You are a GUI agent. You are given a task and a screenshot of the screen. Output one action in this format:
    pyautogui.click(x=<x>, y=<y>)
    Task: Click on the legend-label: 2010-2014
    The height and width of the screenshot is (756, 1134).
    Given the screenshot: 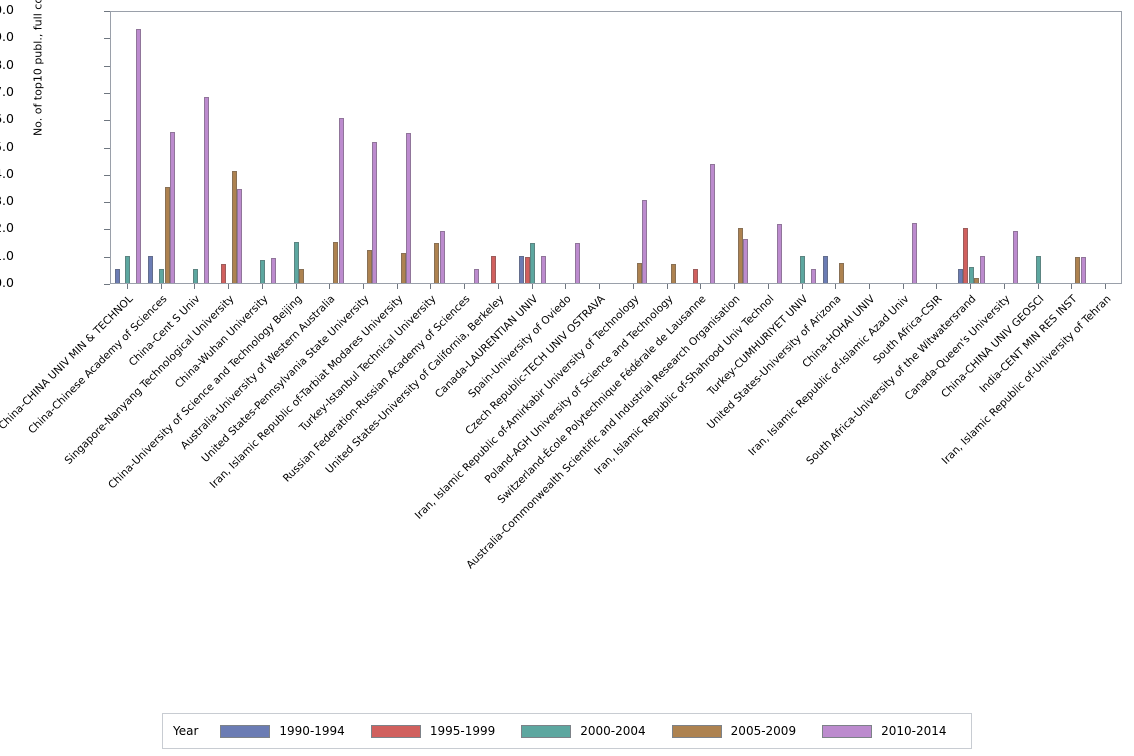 What is the action you would take?
    pyautogui.click(x=914, y=731)
    